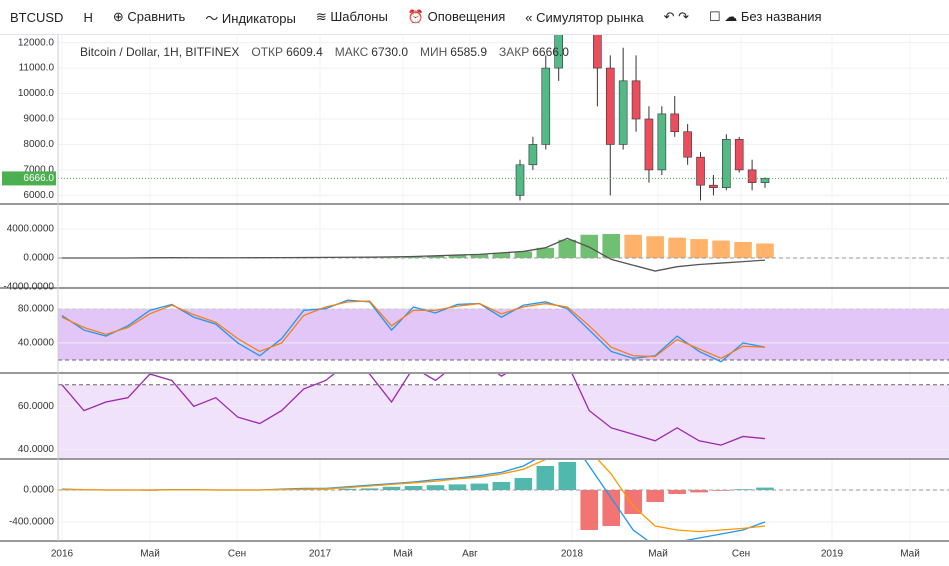 The width and height of the screenshot is (949, 566). Describe the element at coordinates (267, 52) in the screenshot. I see `legend-item: ОТКР` at that location.